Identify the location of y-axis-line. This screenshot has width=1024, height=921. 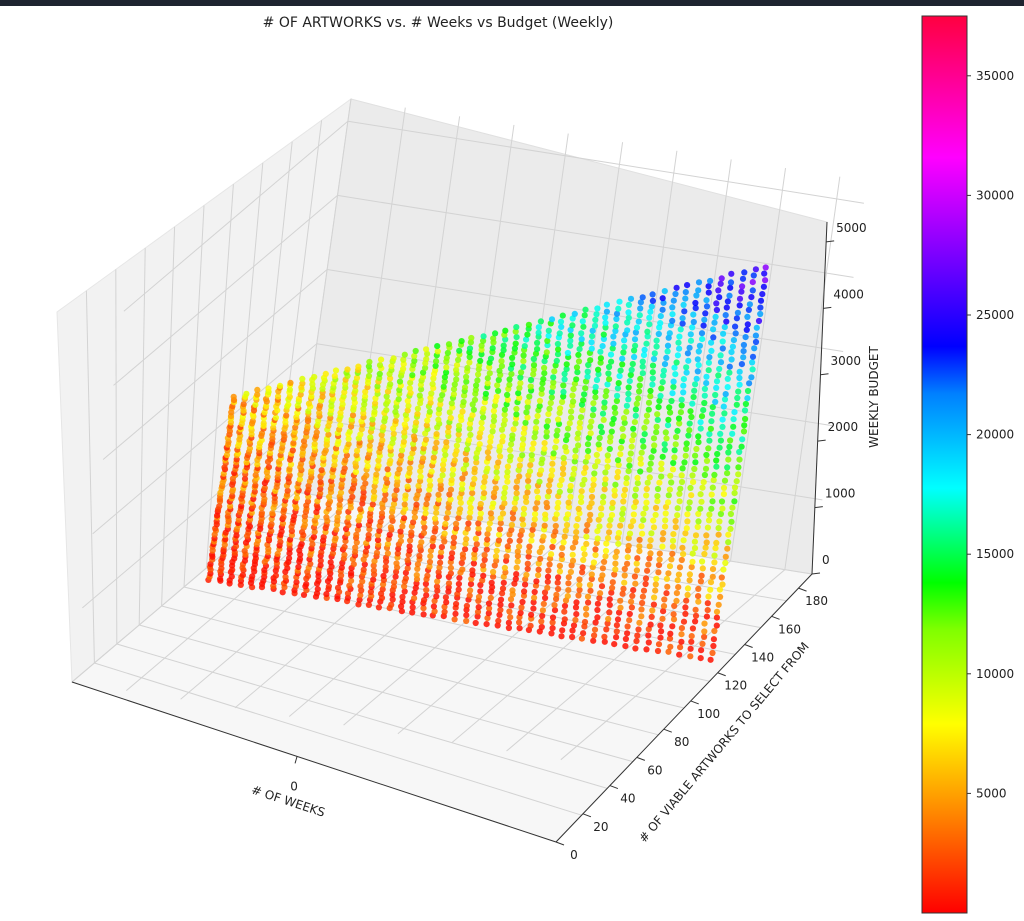
(684, 708).